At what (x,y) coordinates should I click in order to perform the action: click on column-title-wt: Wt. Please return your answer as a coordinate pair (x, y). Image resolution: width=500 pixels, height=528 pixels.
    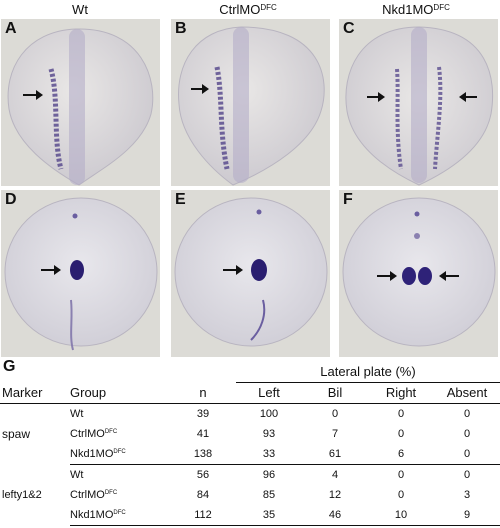
    Looking at the image, I should click on (80, 9).